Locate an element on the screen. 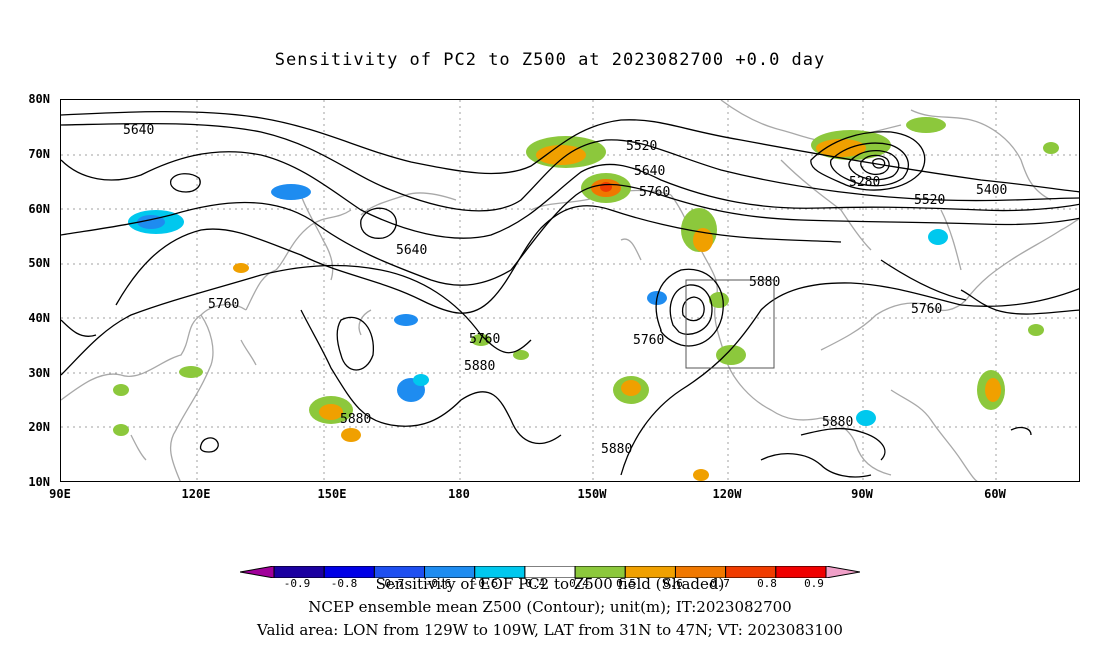 The width and height of the screenshot is (1100, 650). colorbar-tick-label: -0.8 is located at coordinates (344, 583).